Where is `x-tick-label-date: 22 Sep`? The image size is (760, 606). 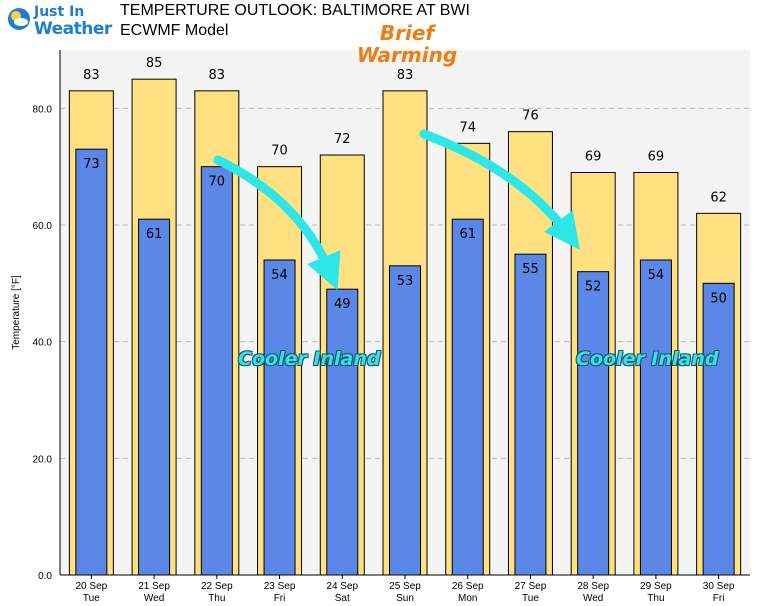 x-tick-label-date: 22 Sep is located at coordinates (217, 586).